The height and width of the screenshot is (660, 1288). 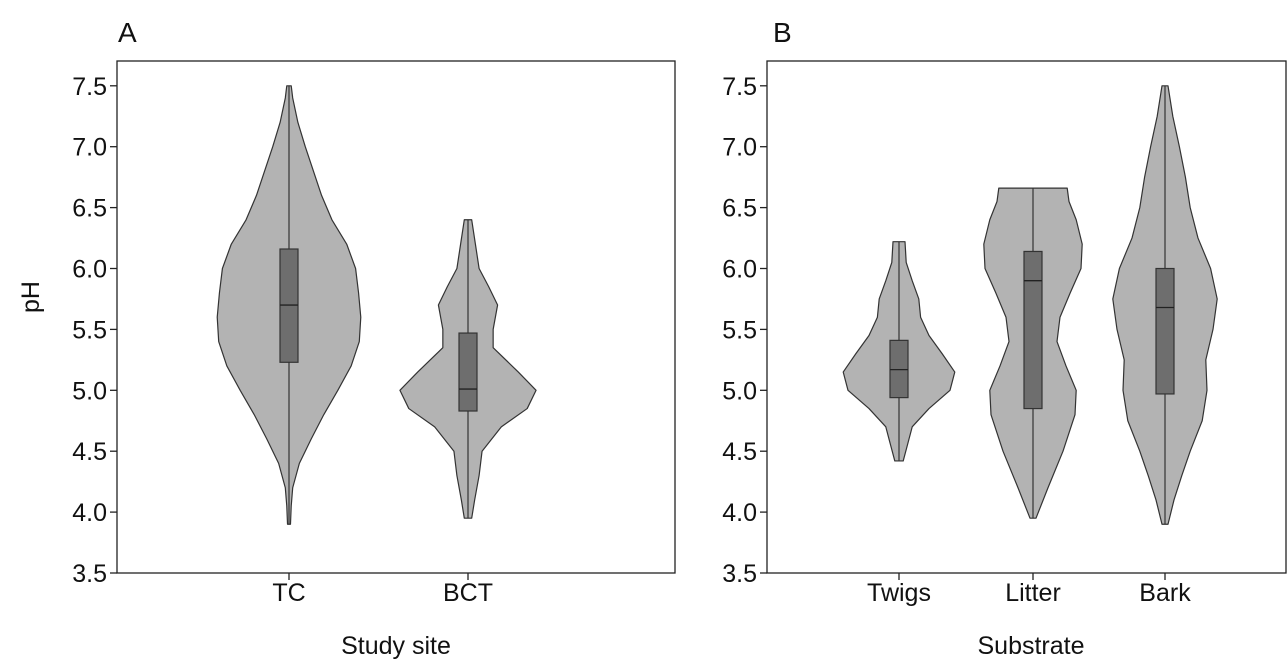 I want to click on iqr-box-litter, so click(x=1033, y=330).